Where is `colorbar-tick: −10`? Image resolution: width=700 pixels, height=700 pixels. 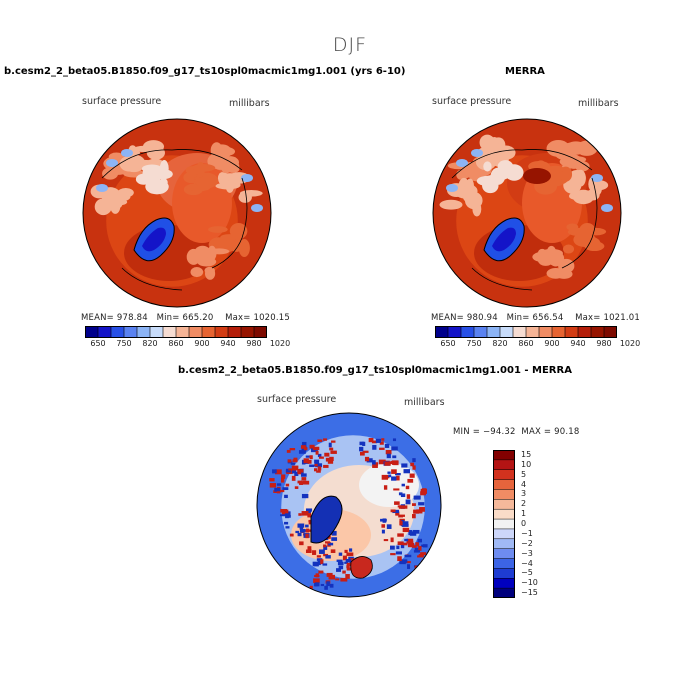 colorbar-tick: −10 is located at coordinates (529, 583).